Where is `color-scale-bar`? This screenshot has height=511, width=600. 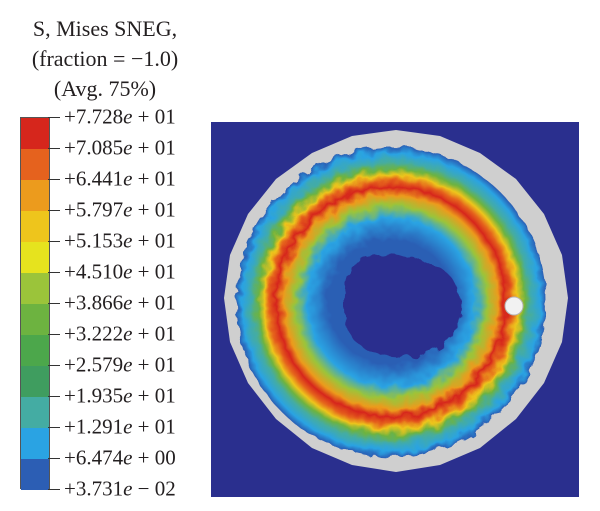
color-scale-bar is located at coordinates (35, 303).